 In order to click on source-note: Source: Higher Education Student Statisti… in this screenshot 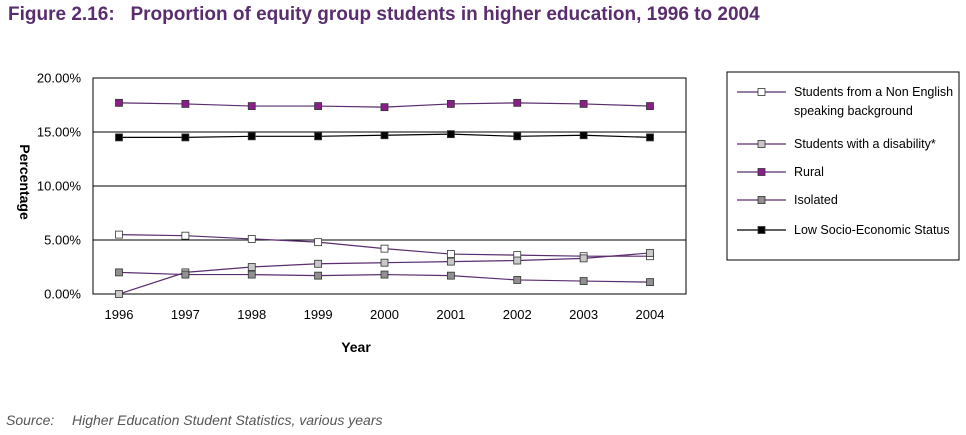, I will do `click(194, 420)`.